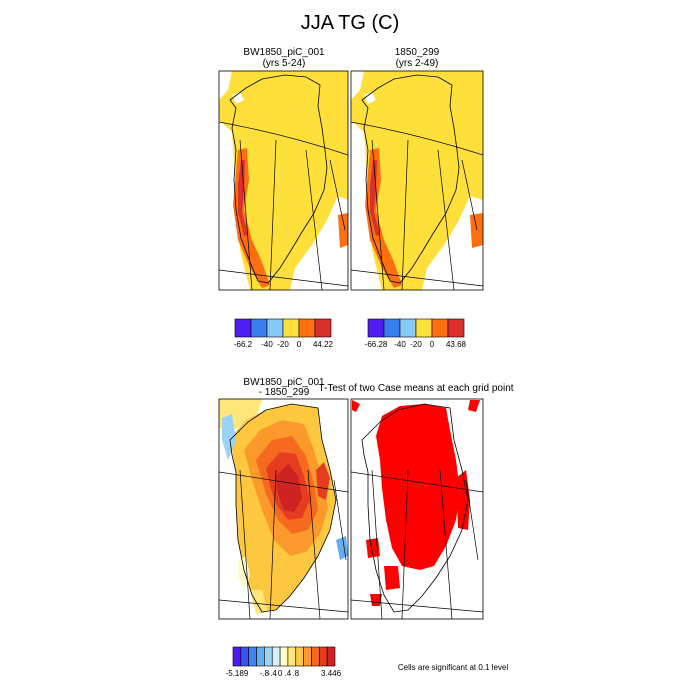 The width and height of the screenshot is (700, 700). I want to click on panel-bw1850-climatology: BW1850_piC_001 (yrs 5-24) -66.2 -40 -20 0, so click(283, 198).